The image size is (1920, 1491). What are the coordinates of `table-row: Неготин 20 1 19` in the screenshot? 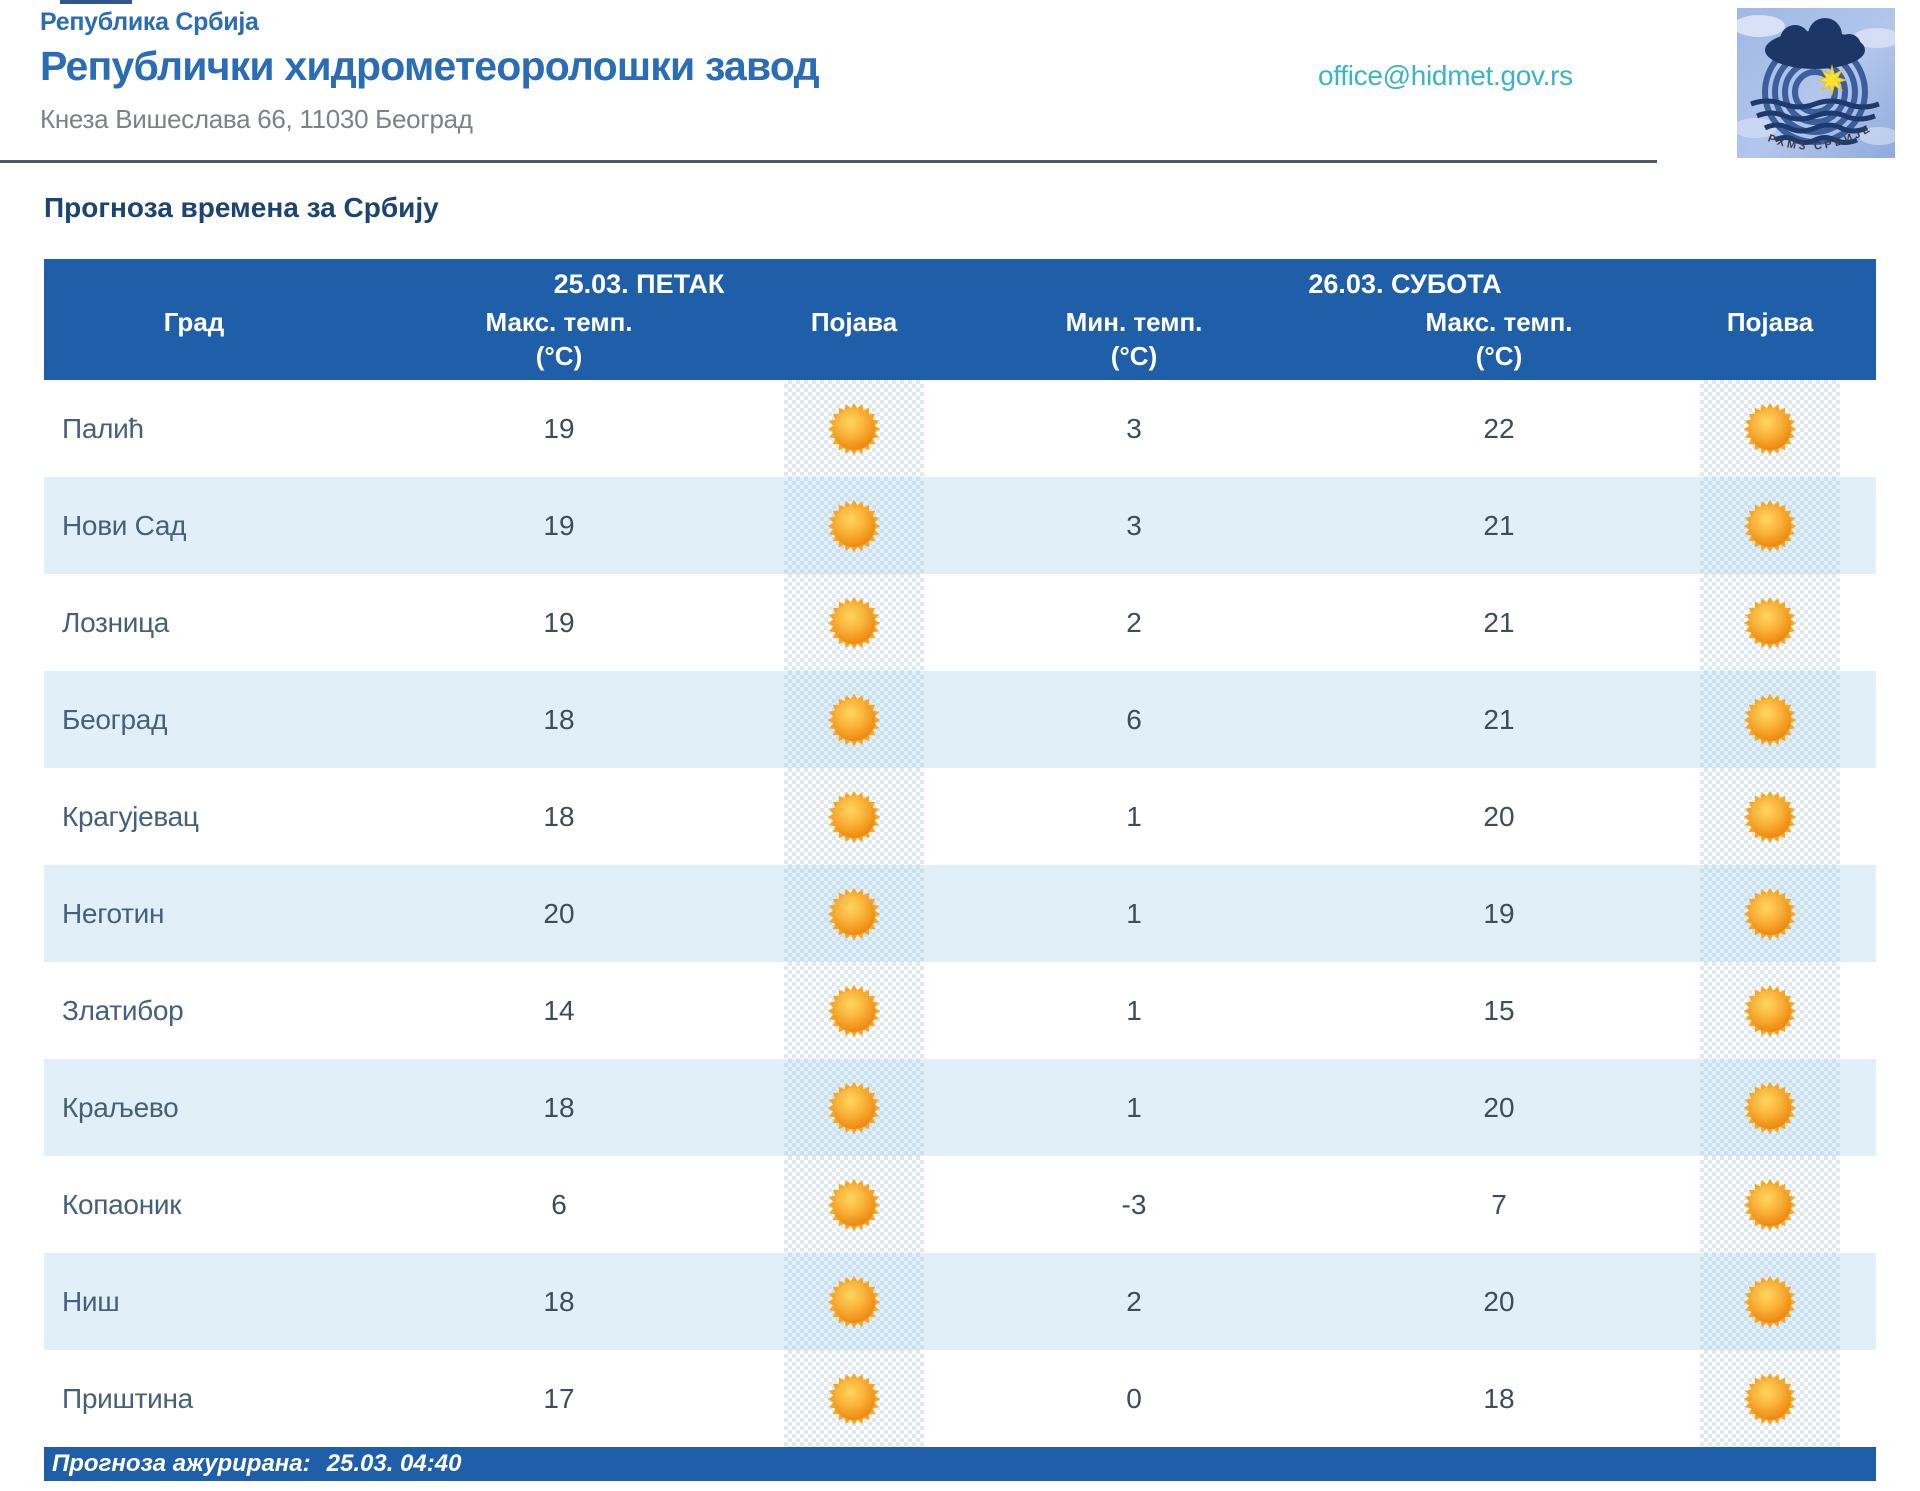 It's located at (960, 913).